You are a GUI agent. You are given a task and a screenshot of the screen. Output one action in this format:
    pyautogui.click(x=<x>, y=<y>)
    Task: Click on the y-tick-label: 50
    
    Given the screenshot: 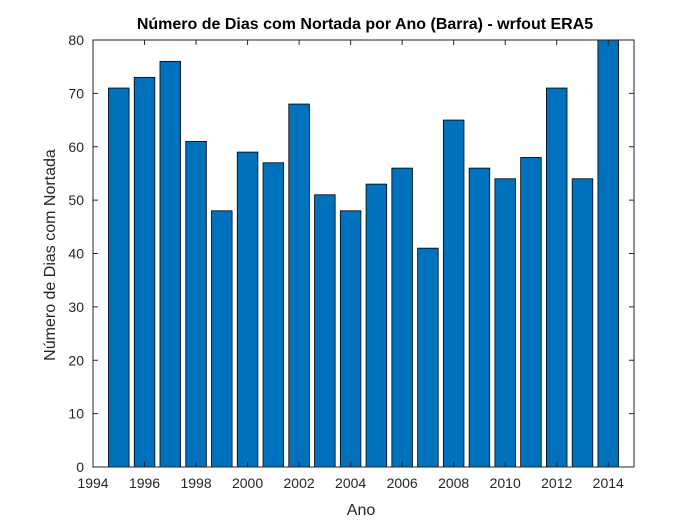 What is the action you would take?
    pyautogui.click(x=76, y=200)
    